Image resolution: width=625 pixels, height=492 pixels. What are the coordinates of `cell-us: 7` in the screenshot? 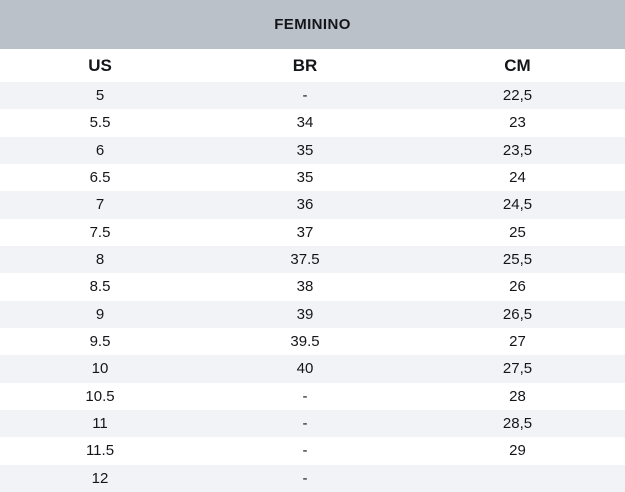 It's located at (100, 205).